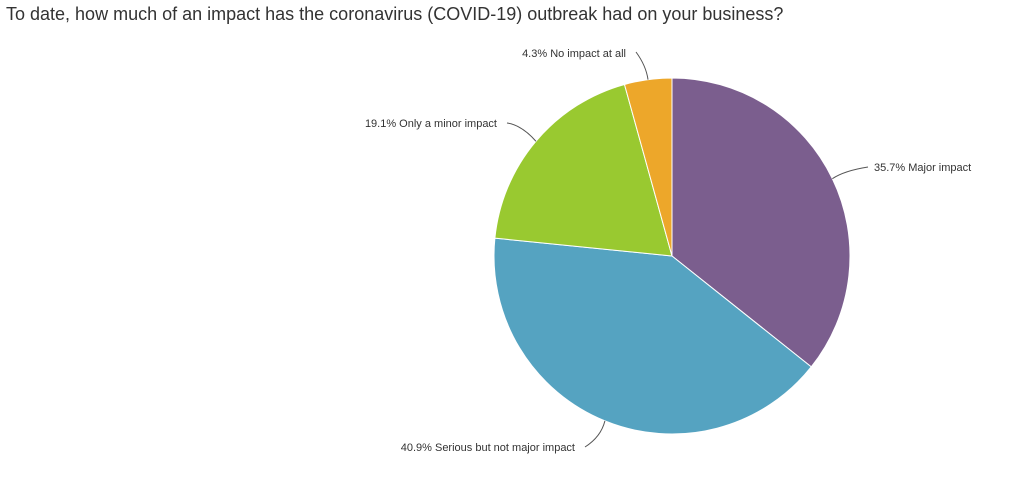 Image resolution: width=1028 pixels, height=477 pixels. What do you see at coordinates (431, 124) in the screenshot?
I see `slice-label: 19.1% Only a minor impact` at bounding box center [431, 124].